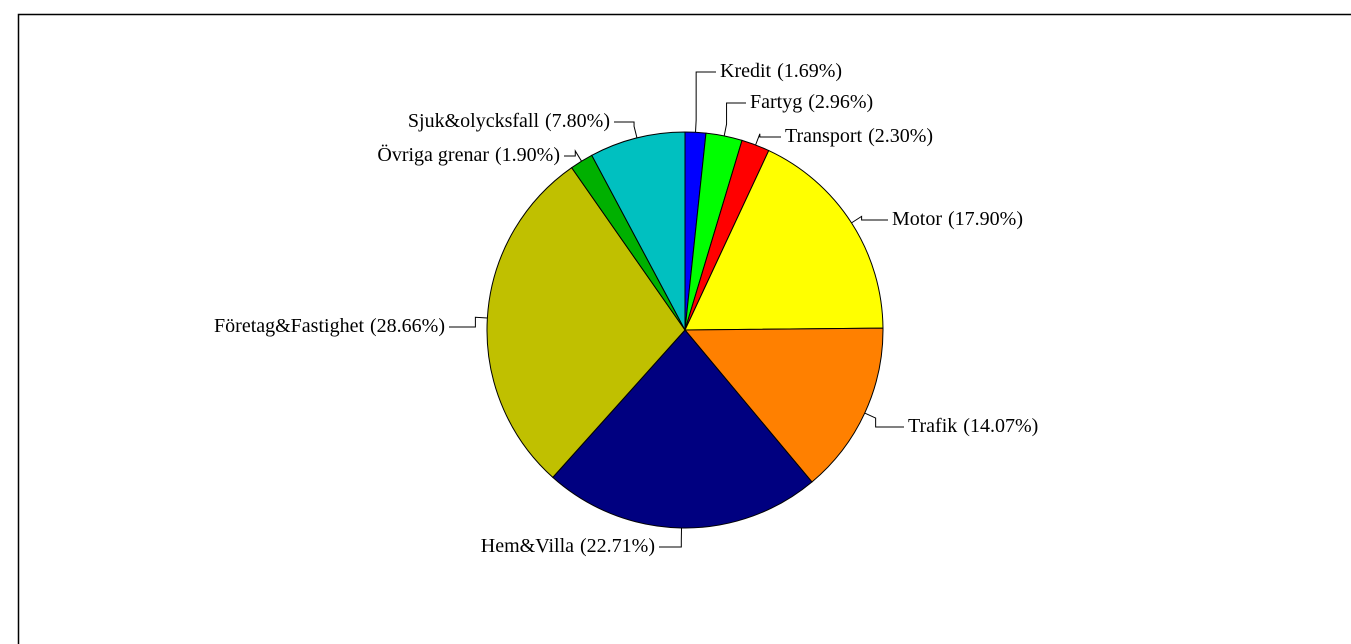 The width and height of the screenshot is (1351, 644). What do you see at coordinates (617, 546) in the screenshot?
I see `slice-value: (22.71%)` at bounding box center [617, 546].